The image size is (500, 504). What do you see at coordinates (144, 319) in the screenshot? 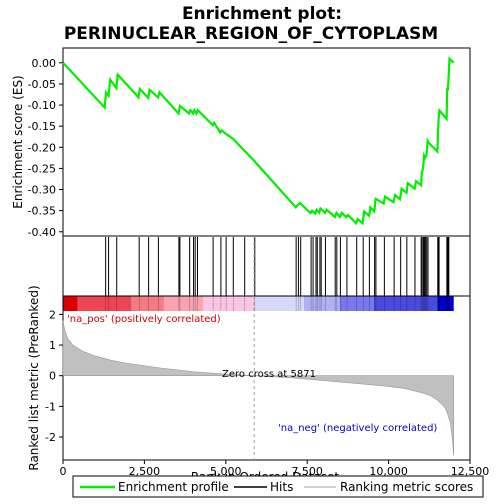
I see `positive-correlation-label: 'na_pos' (positively correlated)` at bounding box center [144, 319].